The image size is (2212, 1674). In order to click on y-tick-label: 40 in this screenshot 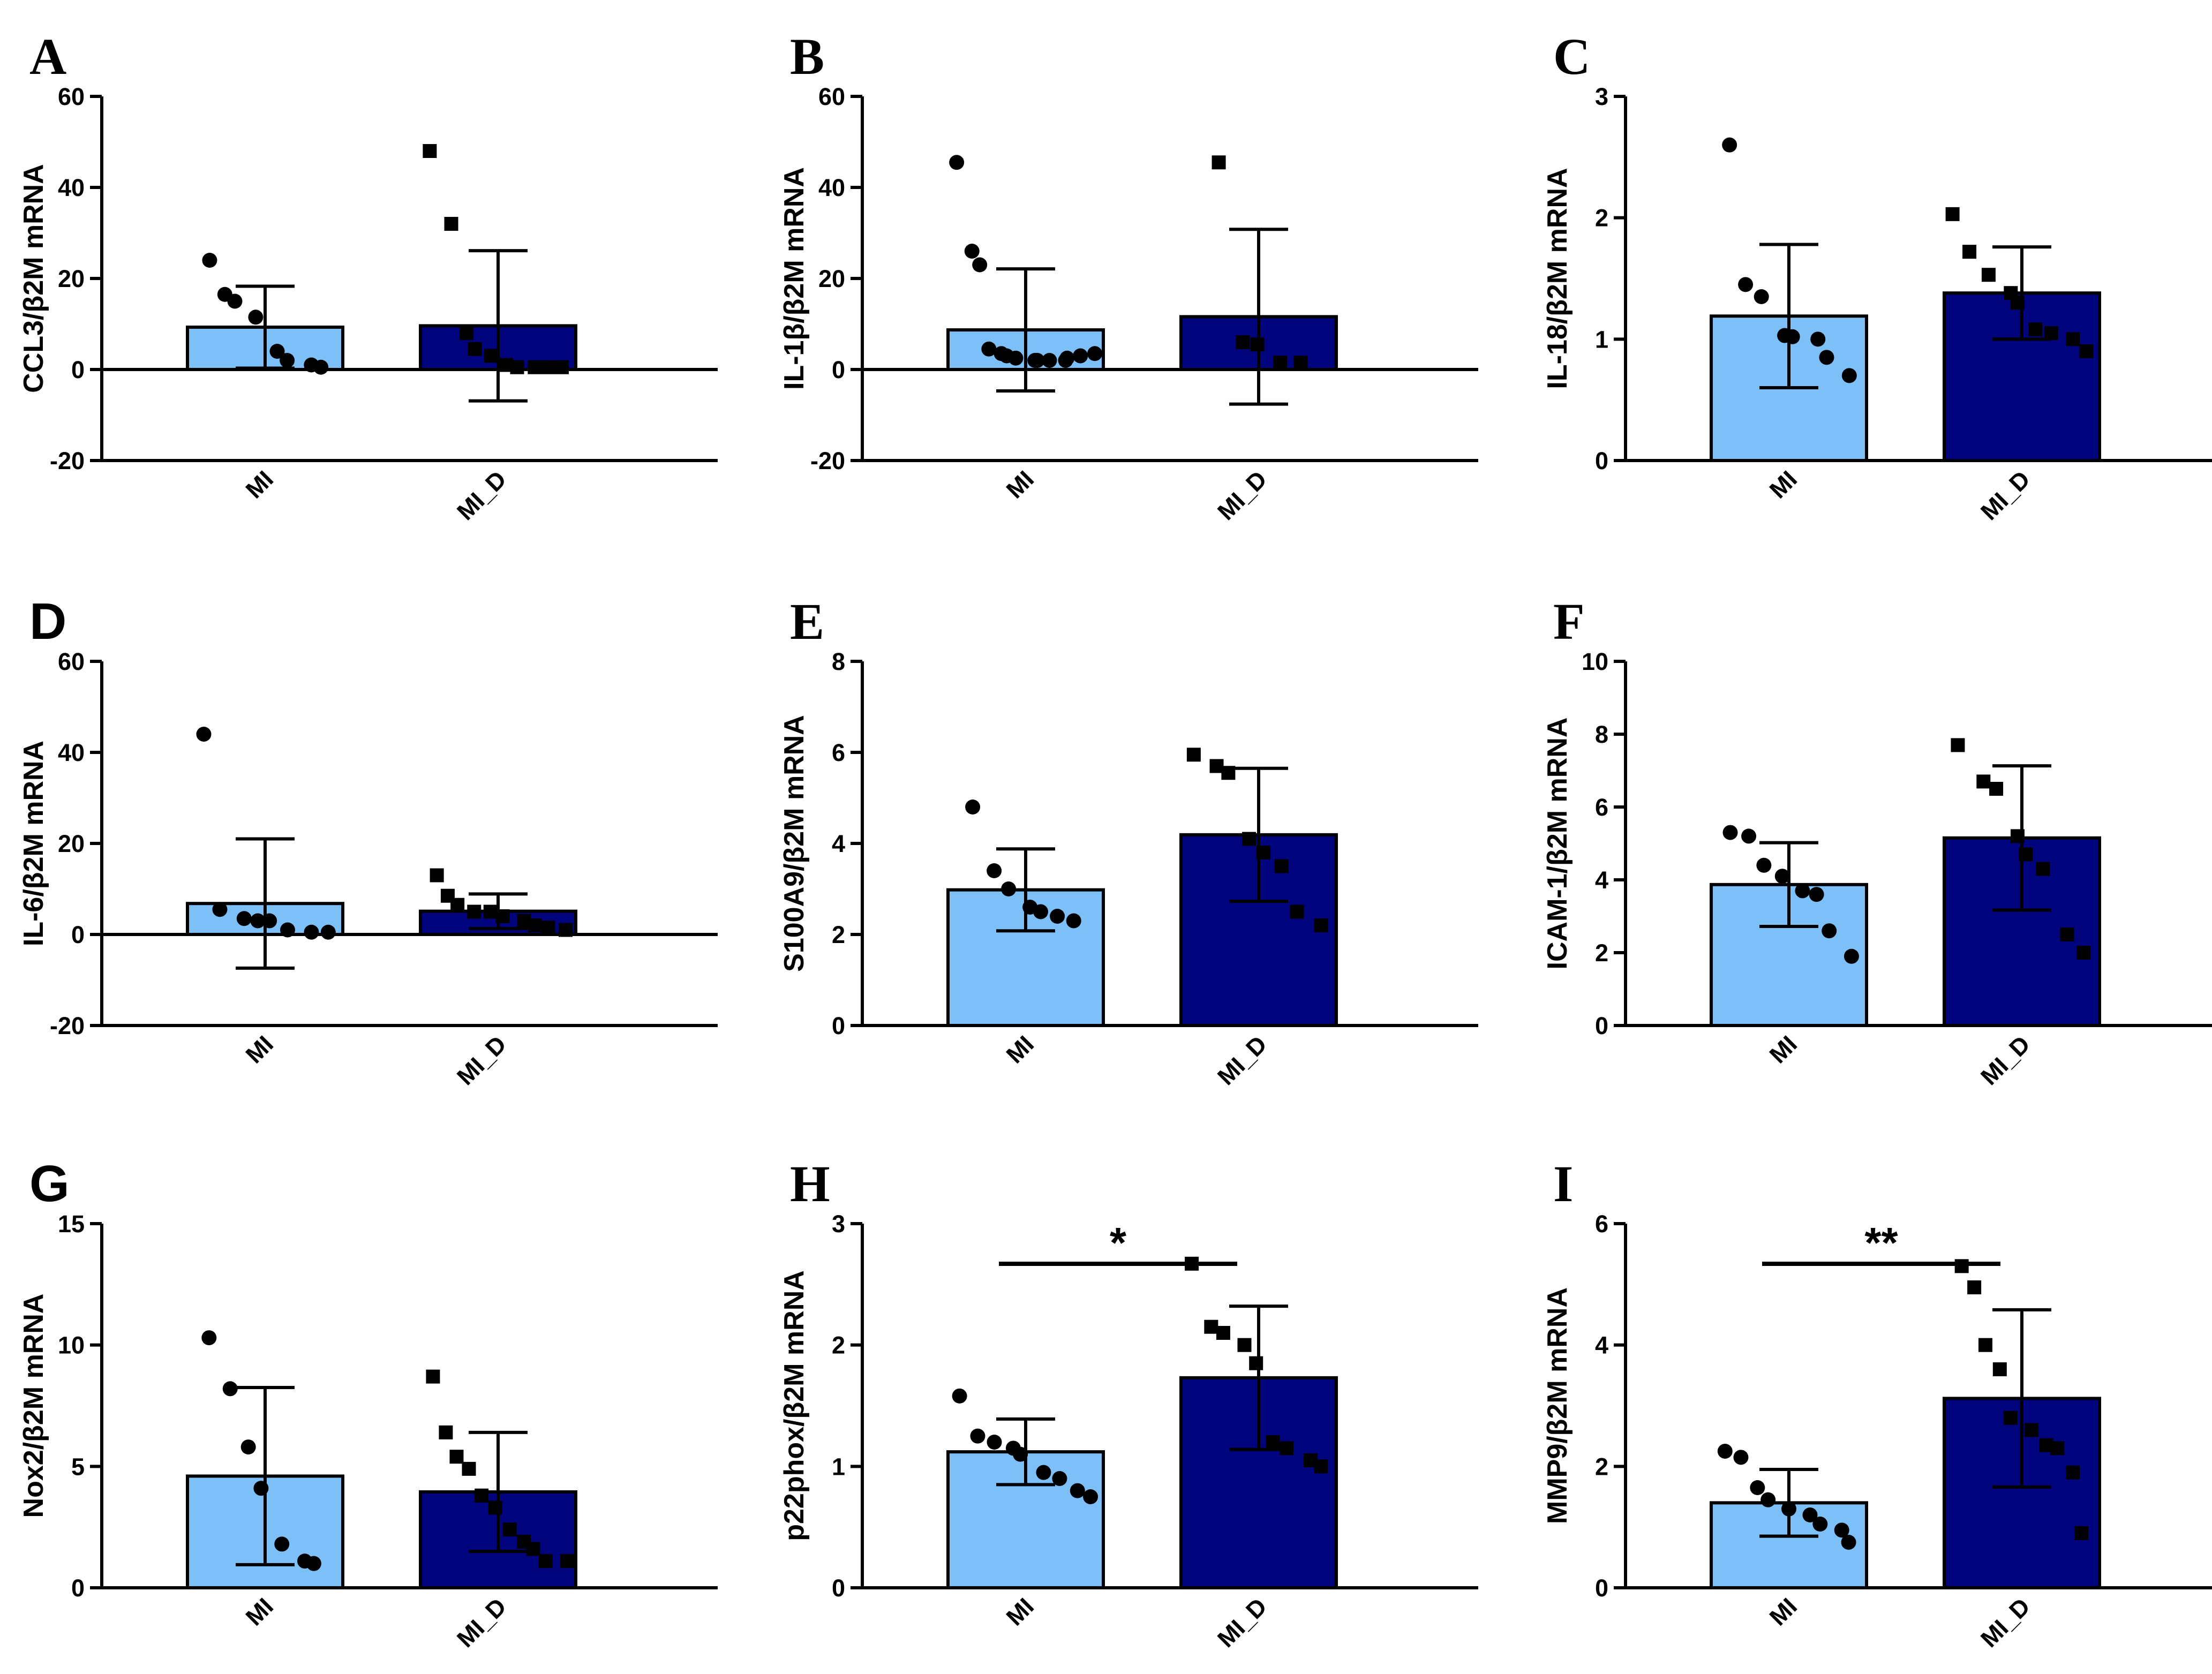, I will do `click(71, 187)`.